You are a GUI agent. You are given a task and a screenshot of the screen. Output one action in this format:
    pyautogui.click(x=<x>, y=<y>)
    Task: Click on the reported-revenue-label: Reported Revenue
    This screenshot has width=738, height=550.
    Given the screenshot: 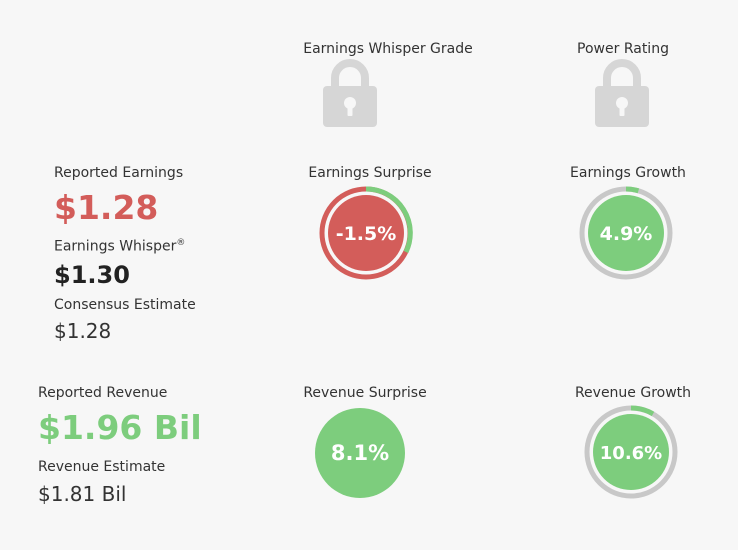 What is the action you would take?
    pyautogui.click(x=103, y=393)
    